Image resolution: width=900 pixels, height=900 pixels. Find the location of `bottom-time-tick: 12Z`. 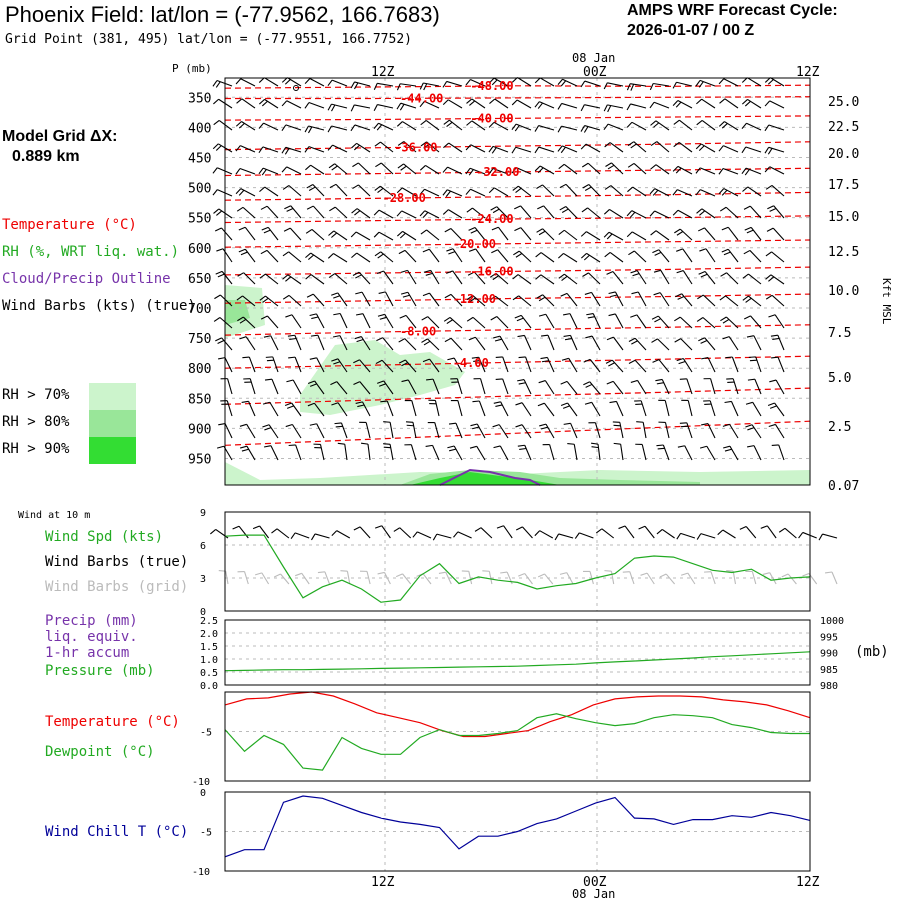

bottom-time-tick: 12Z is located at coordinates (808, 882).